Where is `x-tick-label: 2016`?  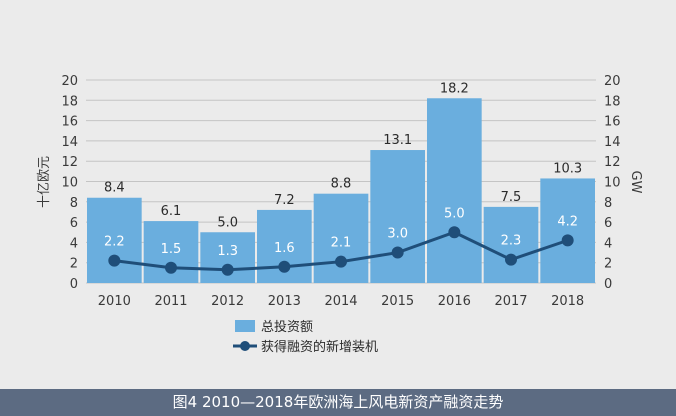 x-tick-label: 2016 is located at coordinates (454, 301).